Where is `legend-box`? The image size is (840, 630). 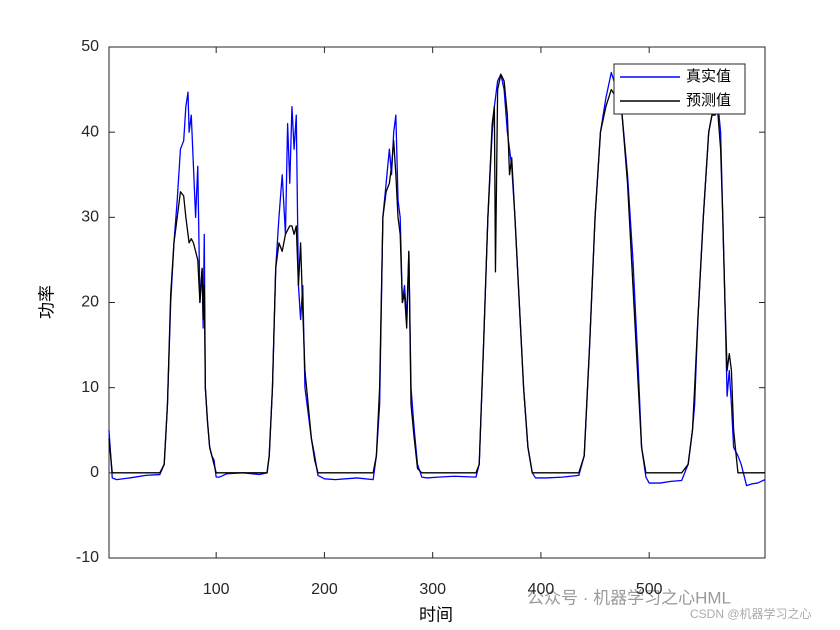 legend-box is located at coordinates (679, 89).